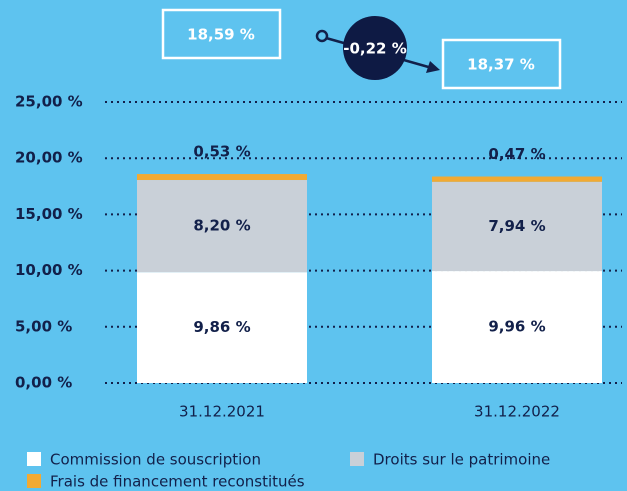 This screenshot has height=491, width=627. Describe the element at coordinates (222, 412) in the screenshot. I see `x-tick-label: 31.12.2021` at that location.